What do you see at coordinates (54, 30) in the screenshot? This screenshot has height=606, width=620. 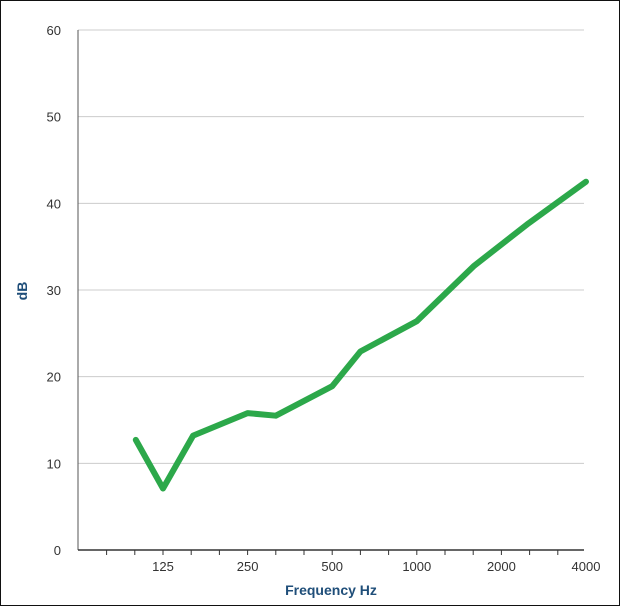 I see `y-tick-label: 60` at bounding box center [54, 30].